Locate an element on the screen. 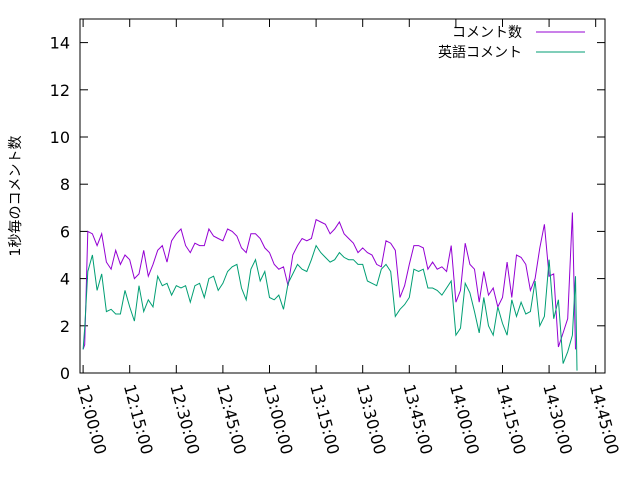 The height and width of the screenshot is (480, 640). legend-label: コメント数 is located at coordinates (487, 33).